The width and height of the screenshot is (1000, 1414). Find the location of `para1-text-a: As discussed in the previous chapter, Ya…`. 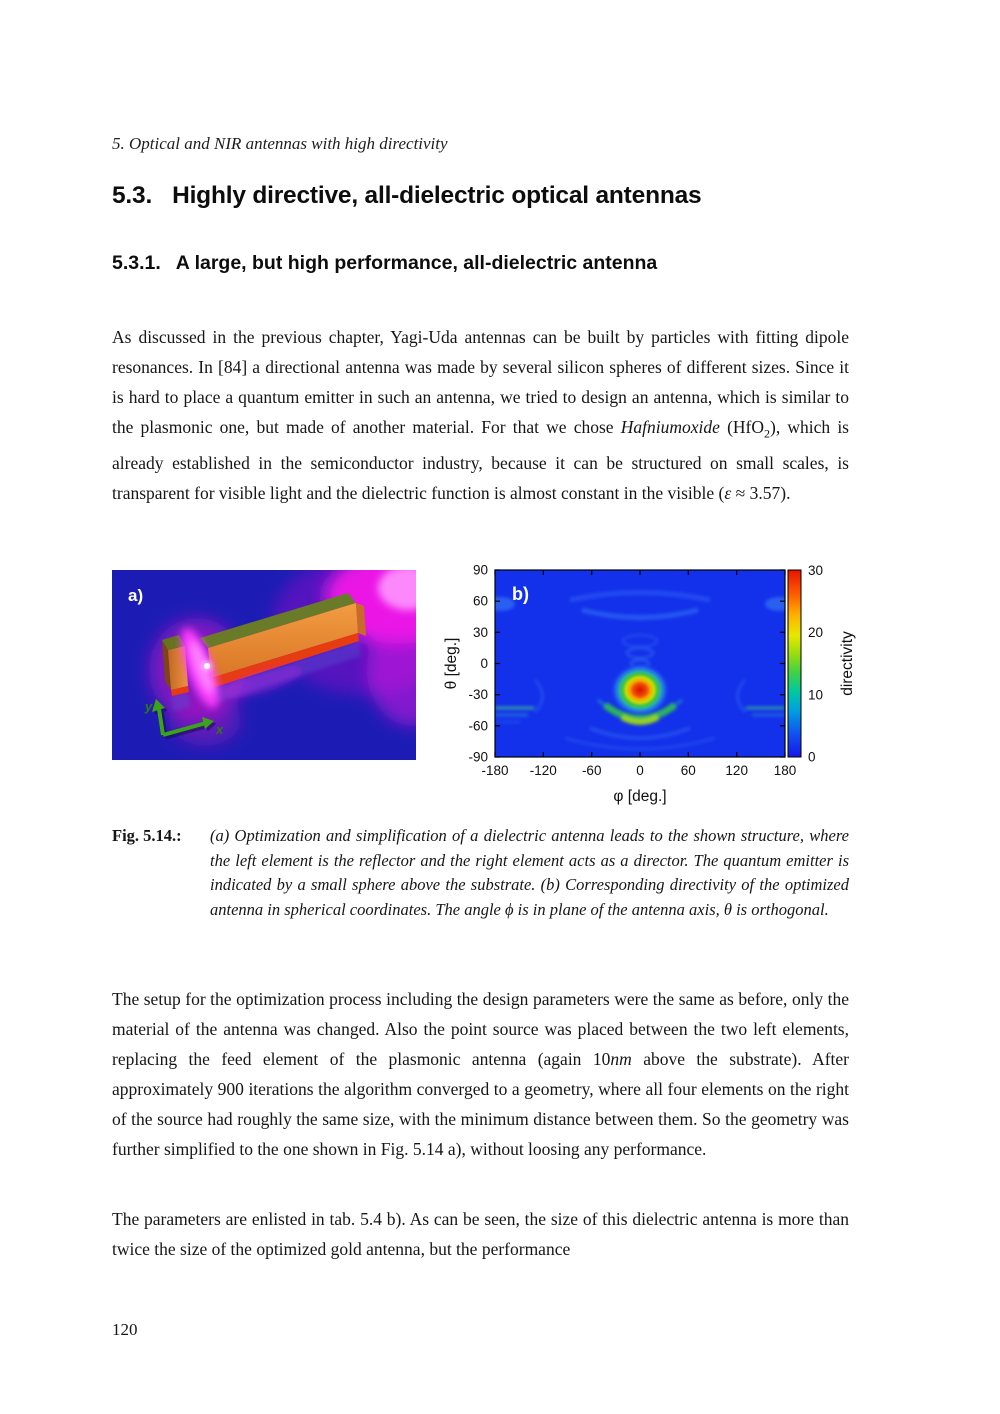

para1-text-a: As discussed in the previous chapter, Ya… is located at coordinates (480, 381).